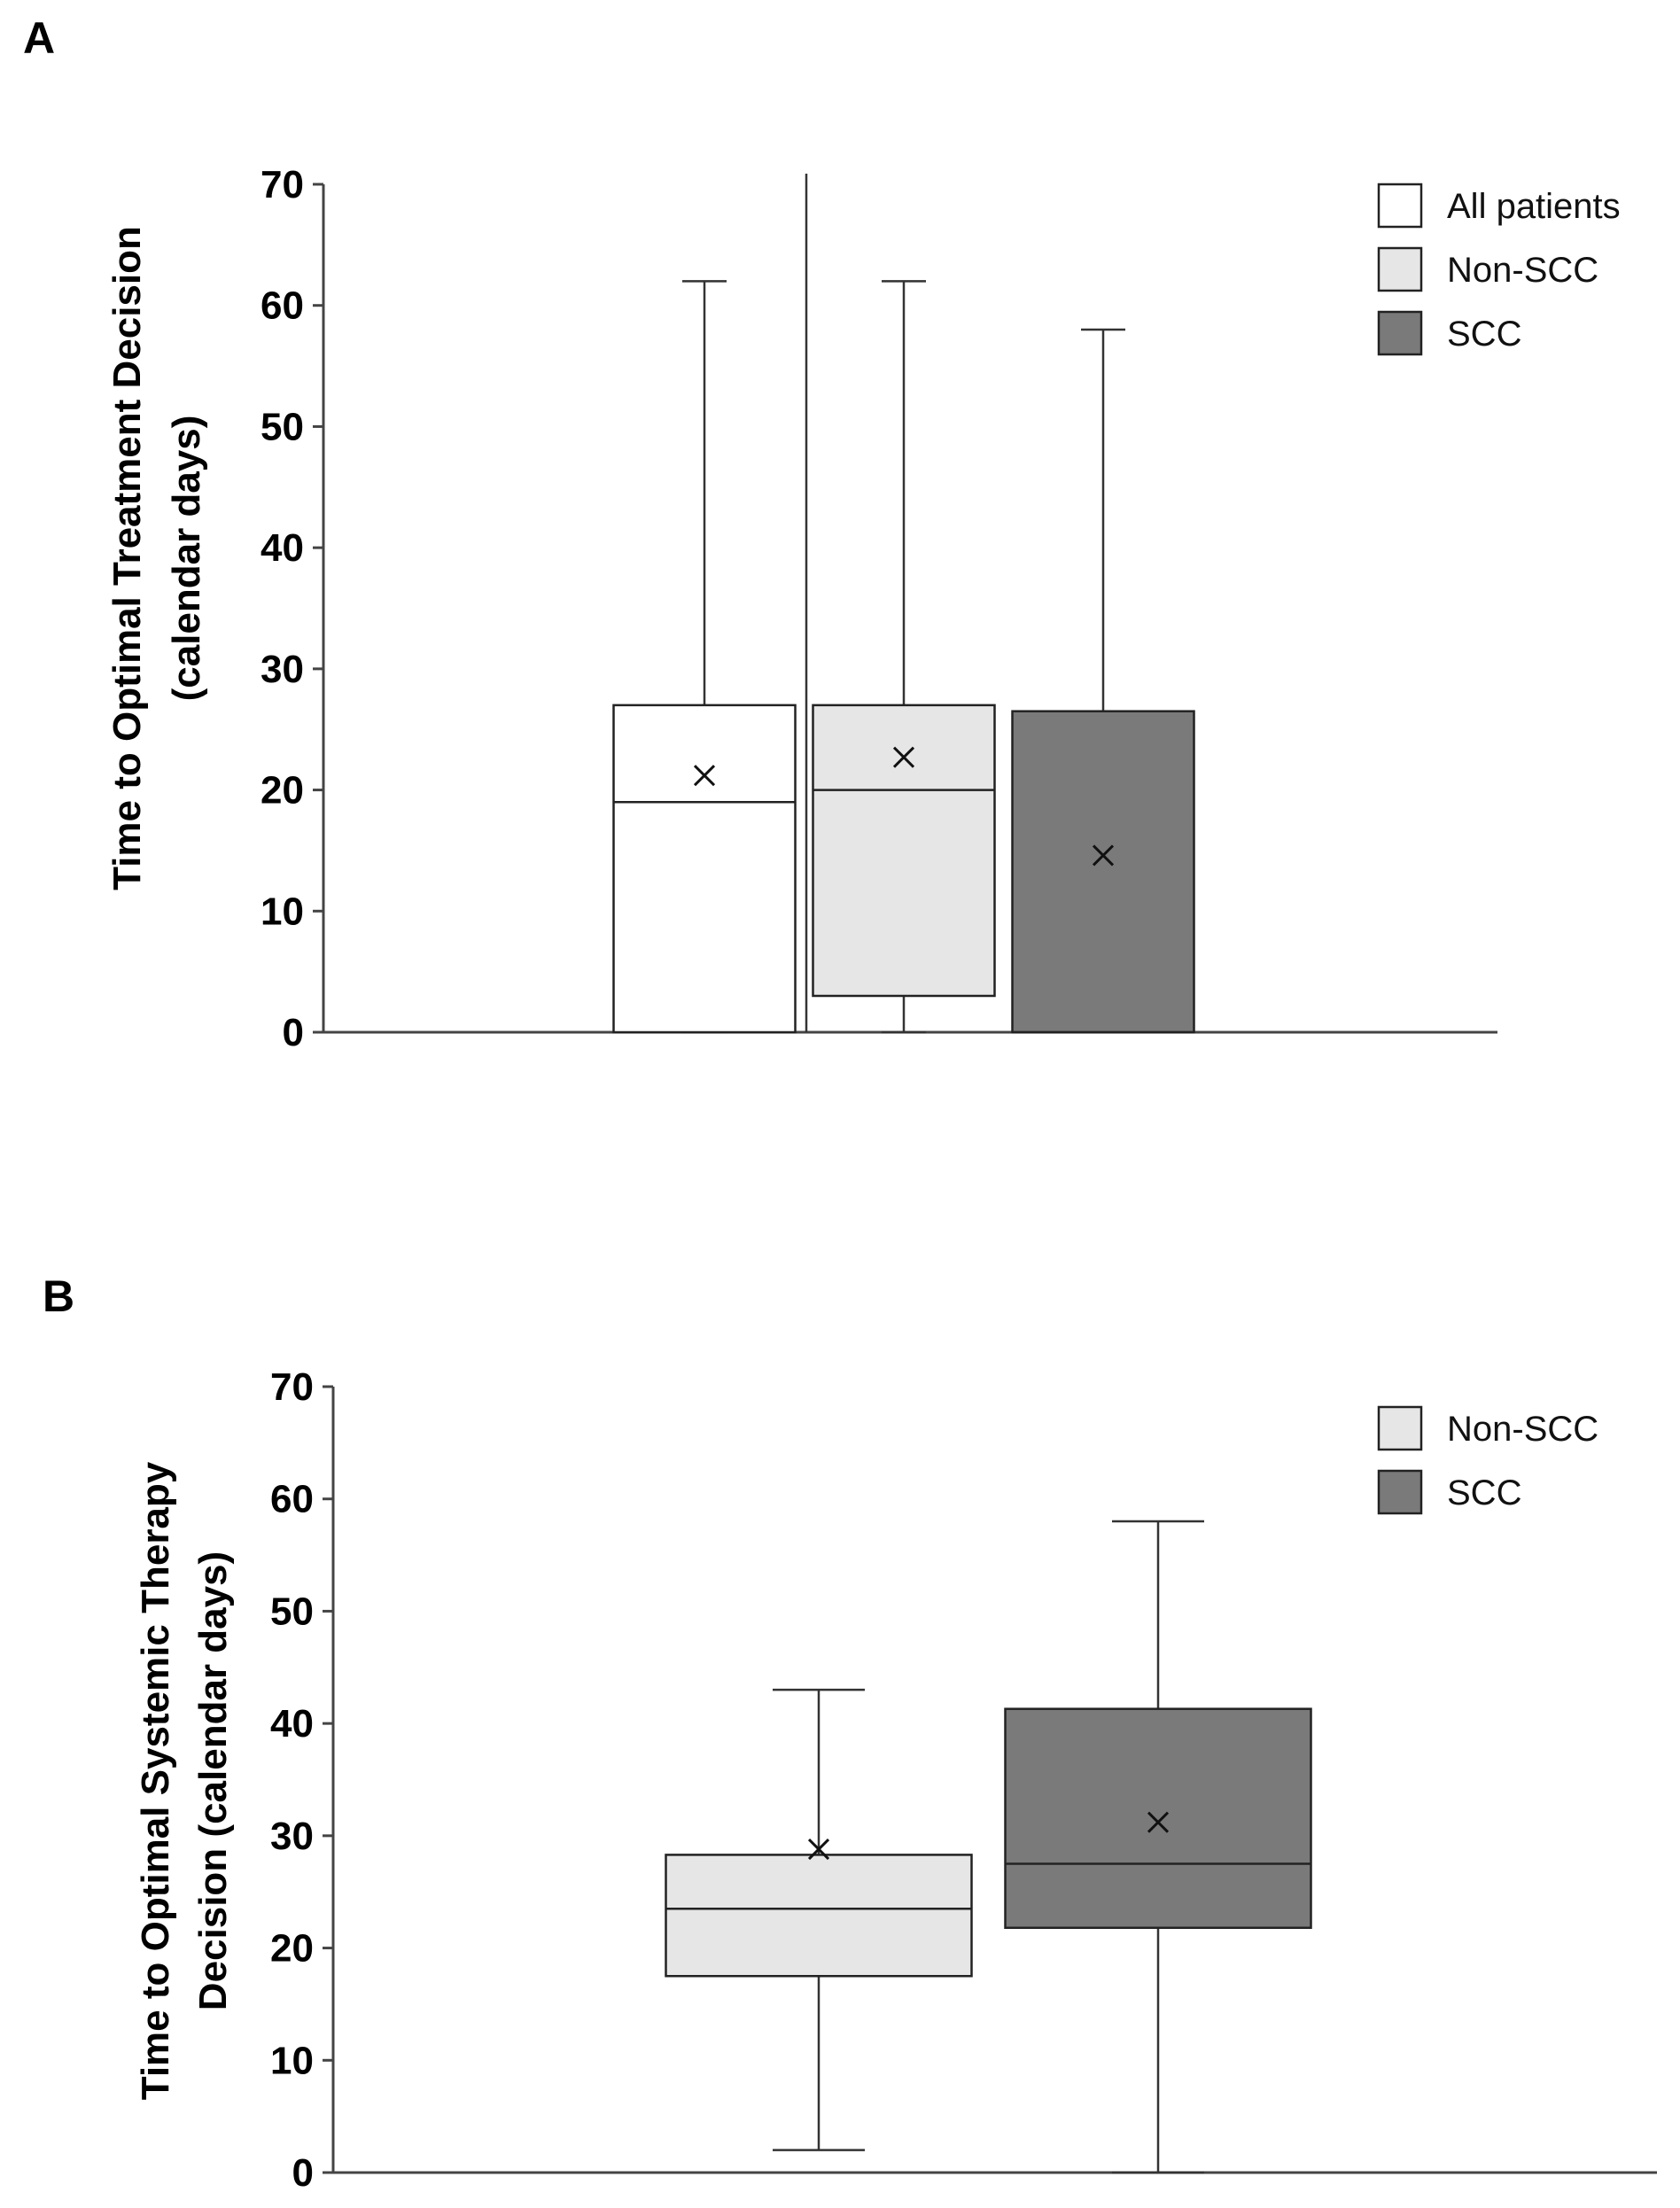 This screenshot has width=1680, height=2208. I want to click on y-axis-label-b-line1: Time to Optimal Systemic Therapy, so click(155, 1780).